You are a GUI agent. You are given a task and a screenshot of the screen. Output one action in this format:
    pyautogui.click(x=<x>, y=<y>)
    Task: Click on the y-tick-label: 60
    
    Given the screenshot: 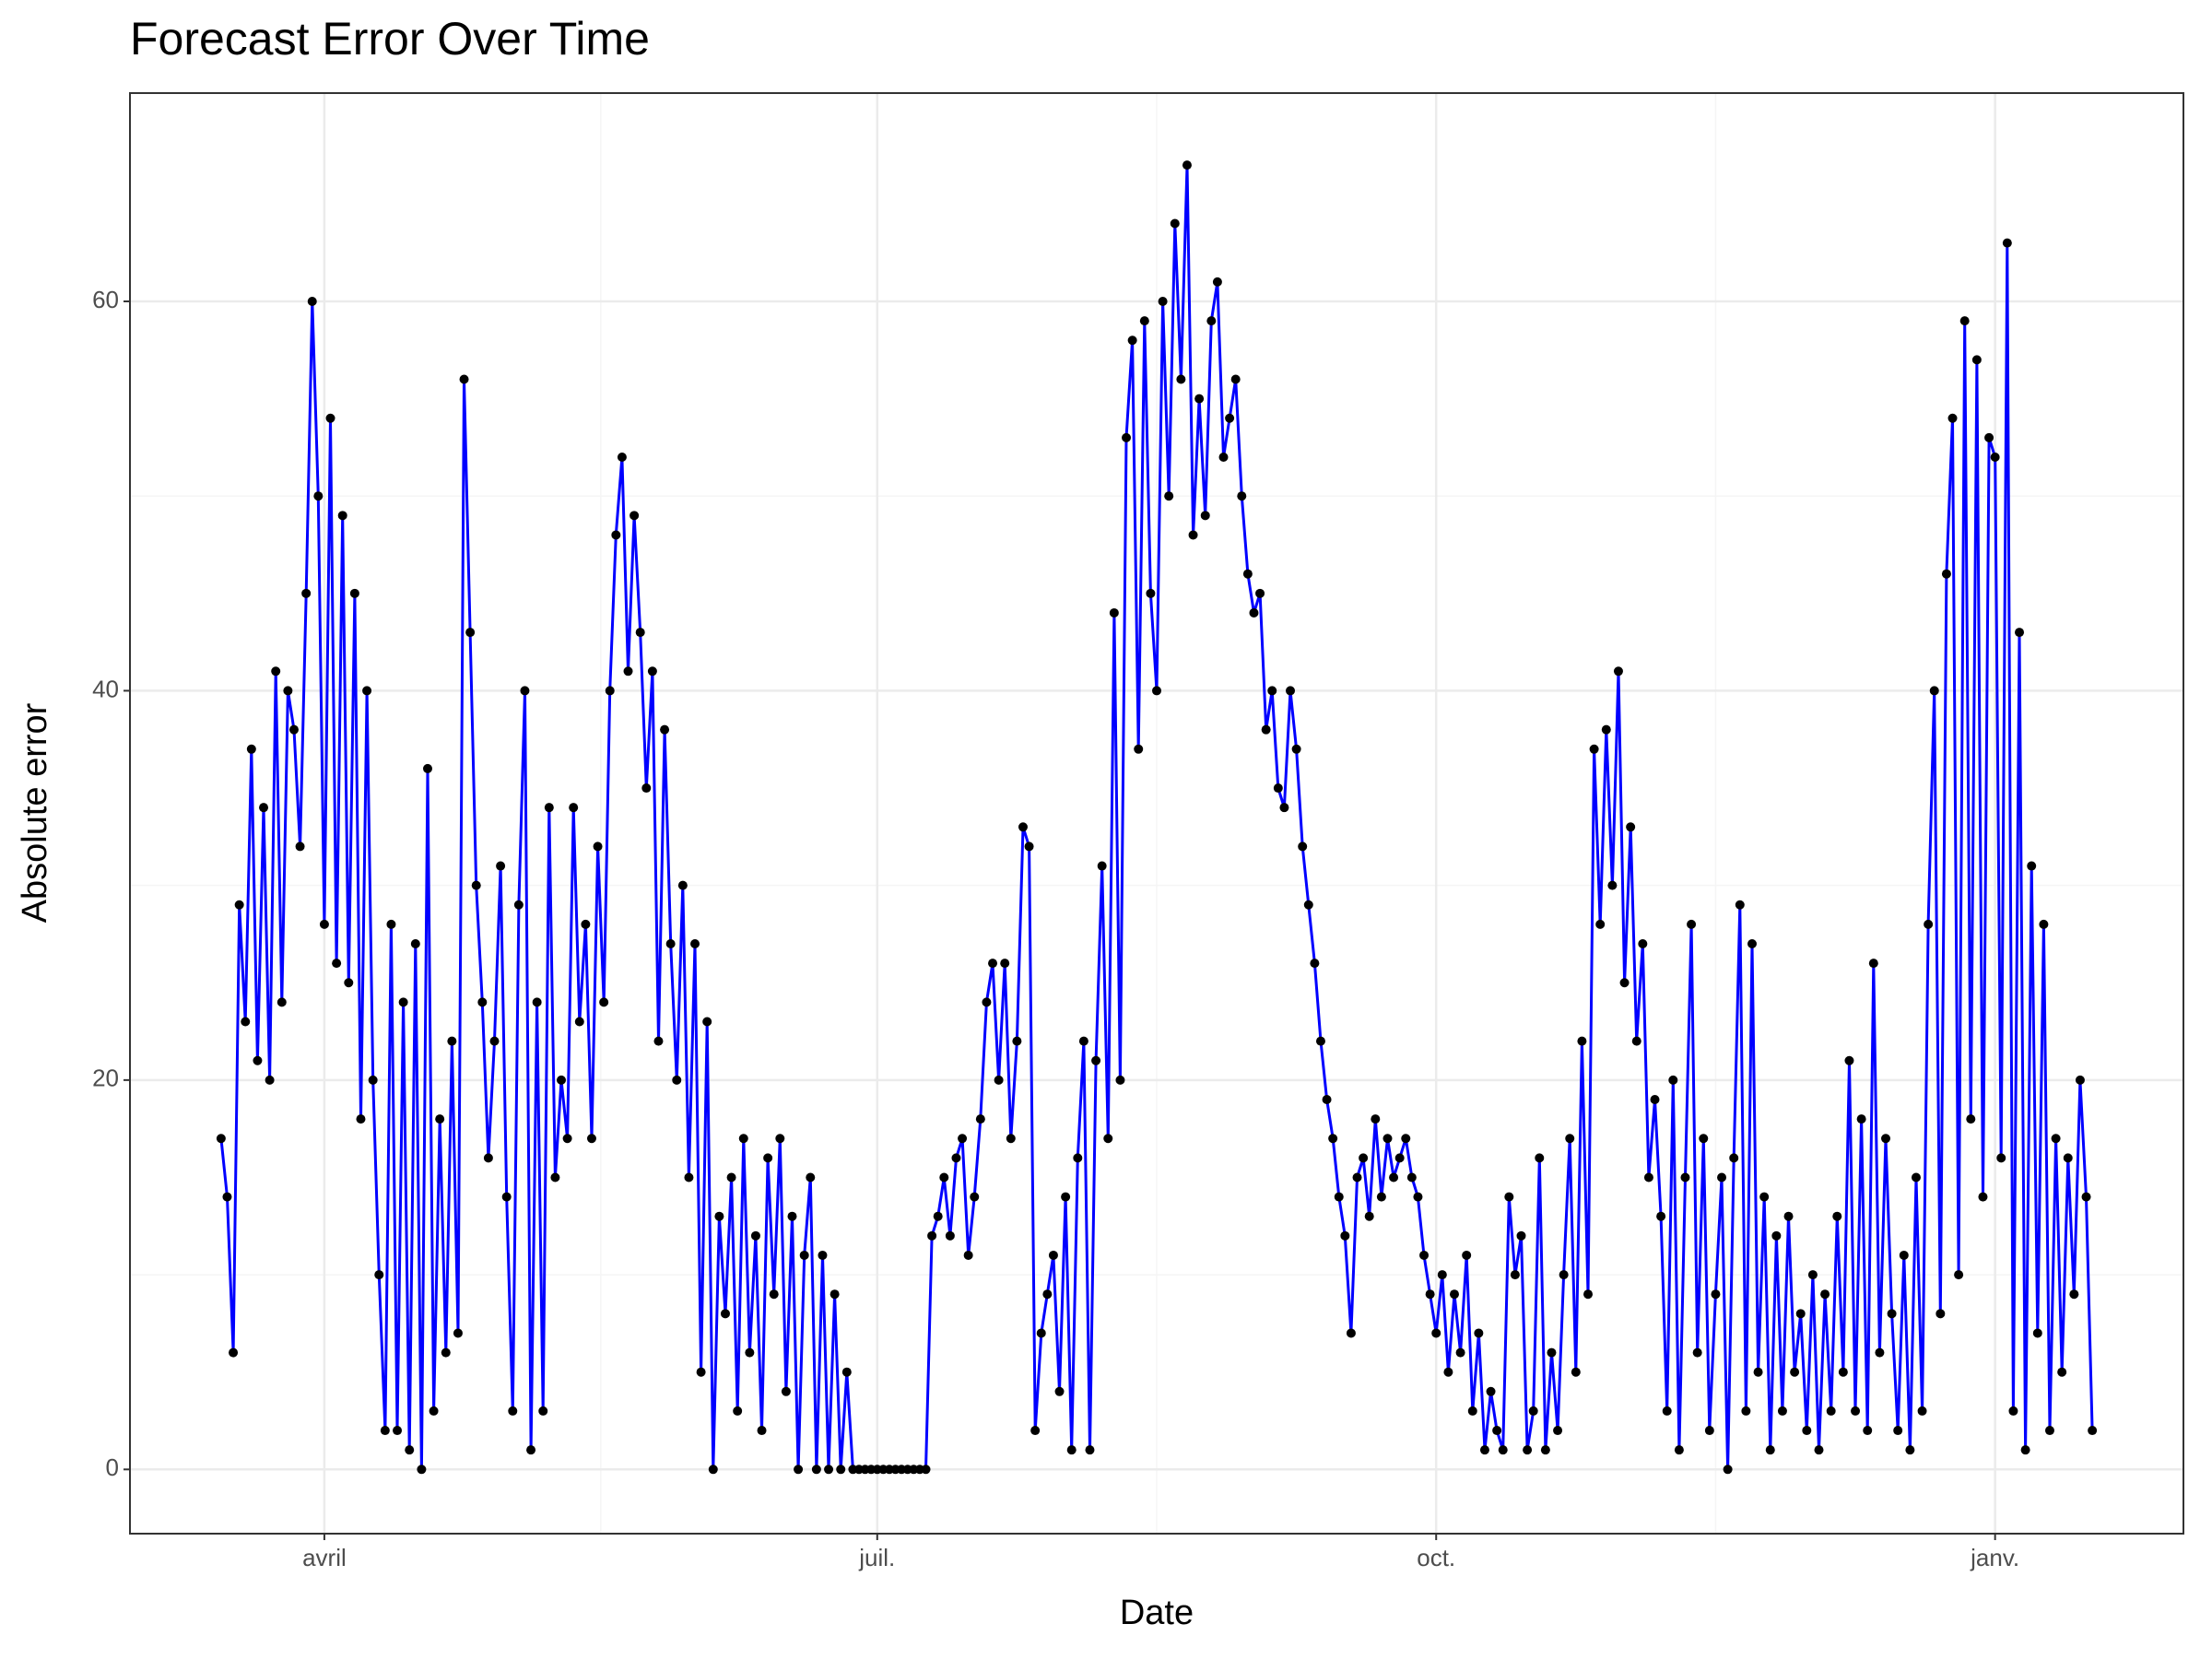 What is the action you would take?
    pyautogui.click(x=105, y=299)
    